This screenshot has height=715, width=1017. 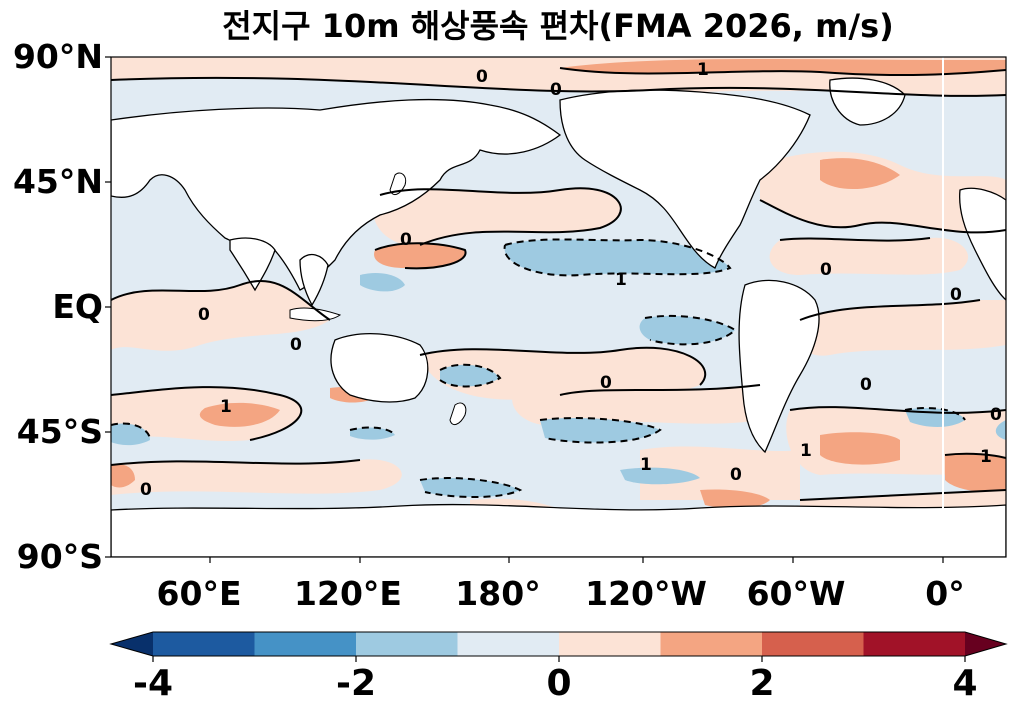 I want to click on y-axis-ticks, so click(x=108, y=307).